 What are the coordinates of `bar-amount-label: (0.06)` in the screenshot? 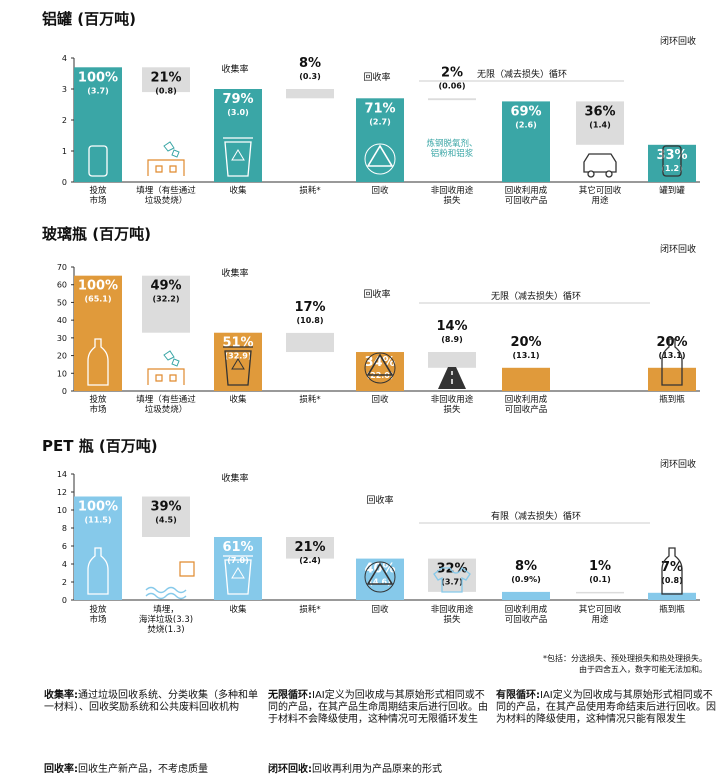 It's located at (451, 85).